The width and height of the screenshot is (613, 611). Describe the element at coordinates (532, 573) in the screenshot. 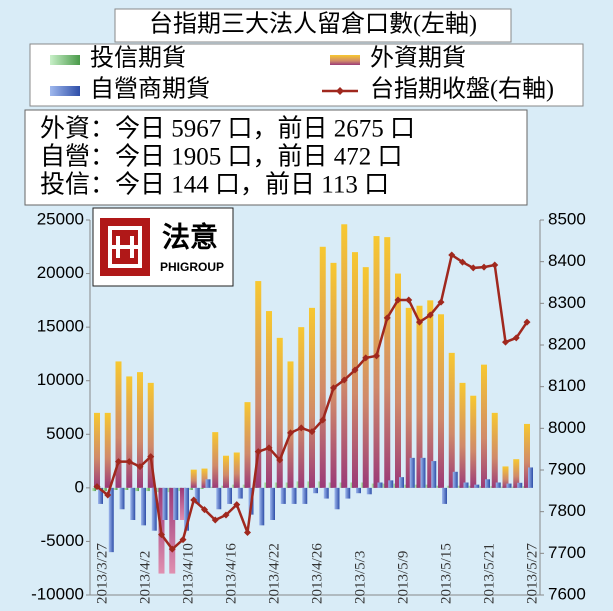

I see `x-tick-label: 2013/5/27` at that location.